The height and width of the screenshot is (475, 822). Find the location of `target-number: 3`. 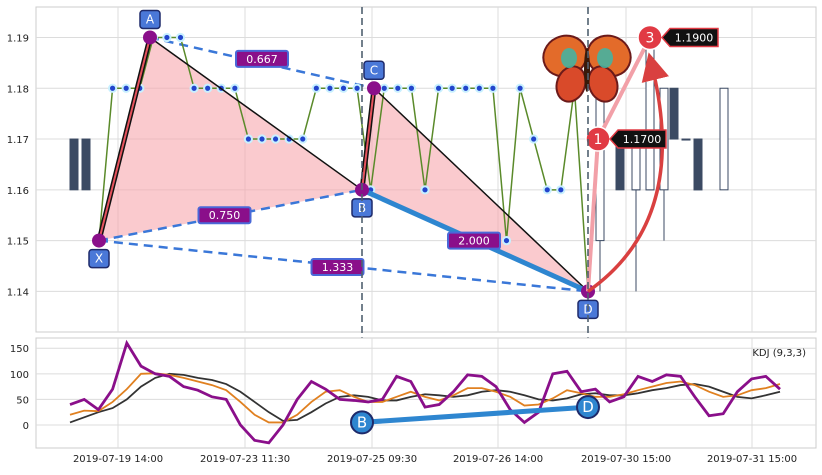

target-number: 3 is located at coordinates (650, 38).